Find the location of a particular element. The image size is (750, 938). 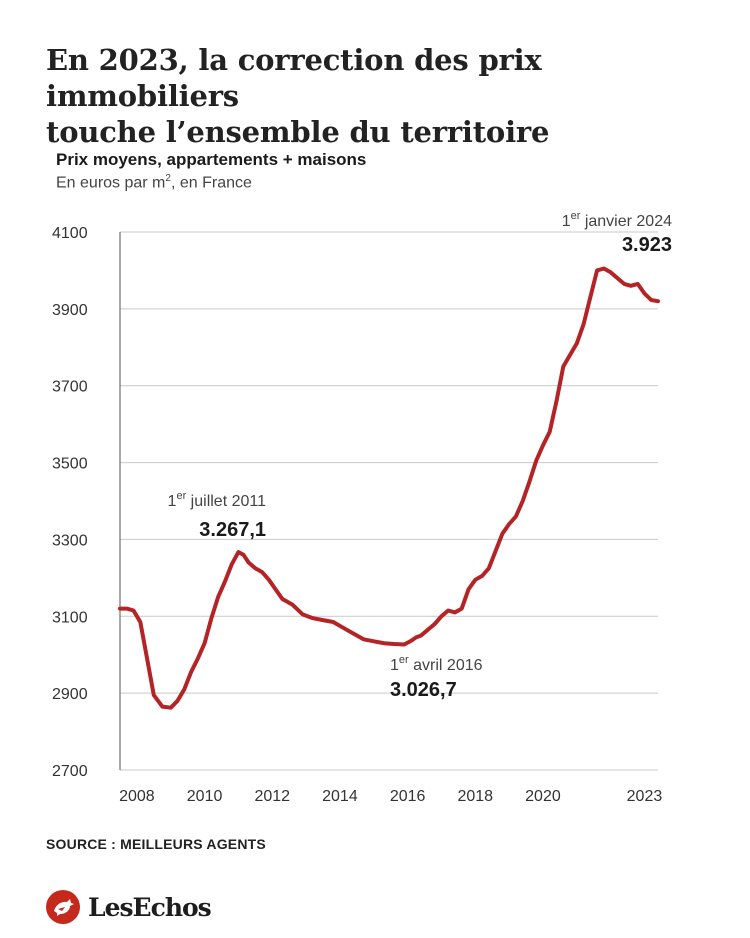

annotation-date: 1er avril 2016 is located at coordinates (436, 664).